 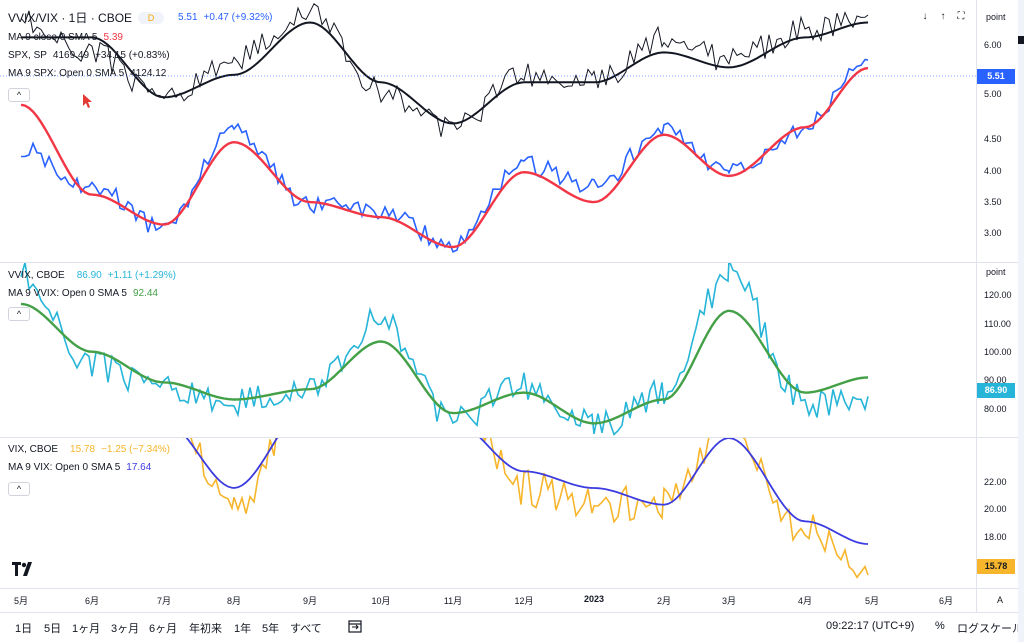 What do you see at coordinates (998, 295) in the screenshot?
I see `tick-120: 120.00` at bounding box center [998, 295].